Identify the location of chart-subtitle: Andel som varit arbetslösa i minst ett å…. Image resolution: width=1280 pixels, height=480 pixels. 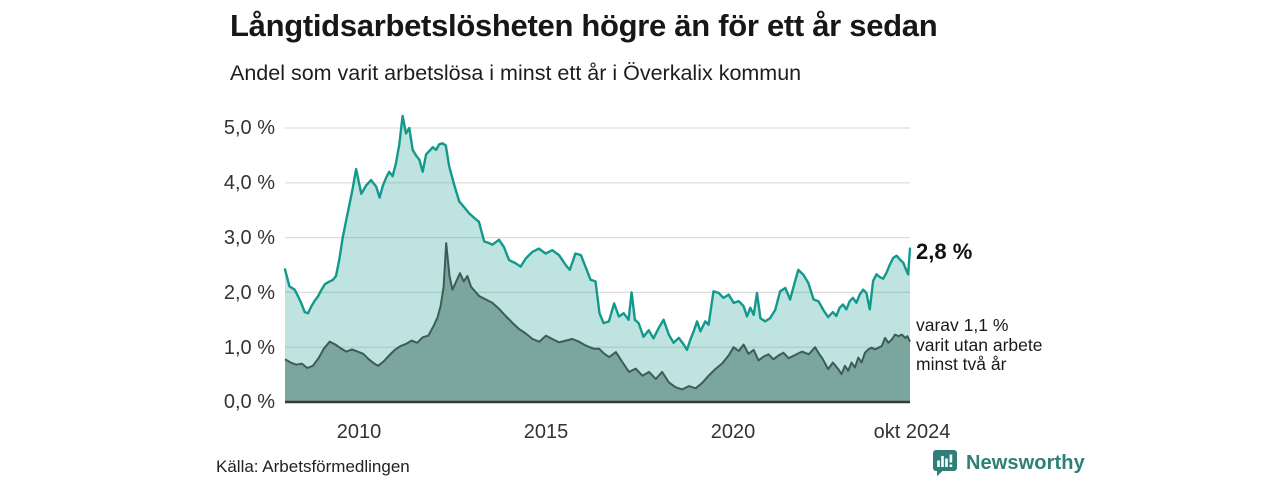
(516, 73).